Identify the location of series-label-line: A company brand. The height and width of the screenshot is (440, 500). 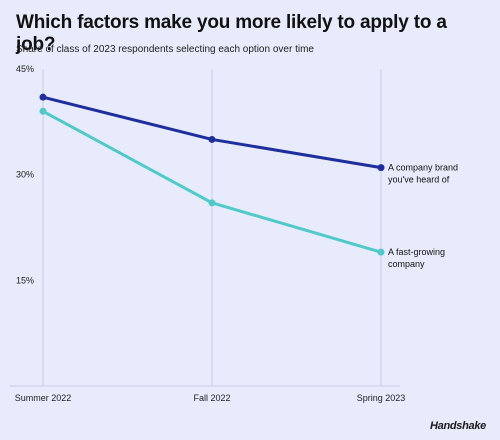
(423, 168).